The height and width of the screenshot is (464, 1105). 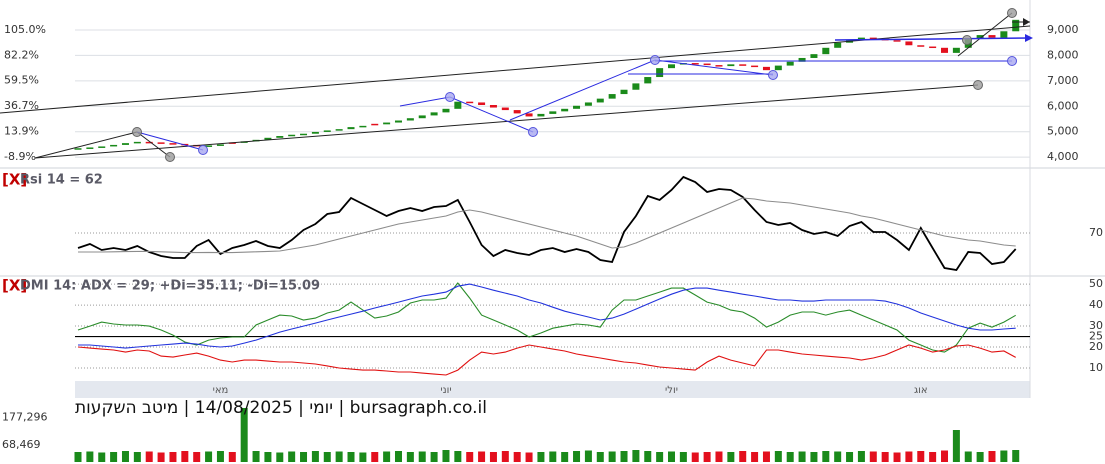 What do you see at coordinates (1063, 54) in the screenshot?
I see `tick-label: 8,000` at bounding box center [1063, 54].